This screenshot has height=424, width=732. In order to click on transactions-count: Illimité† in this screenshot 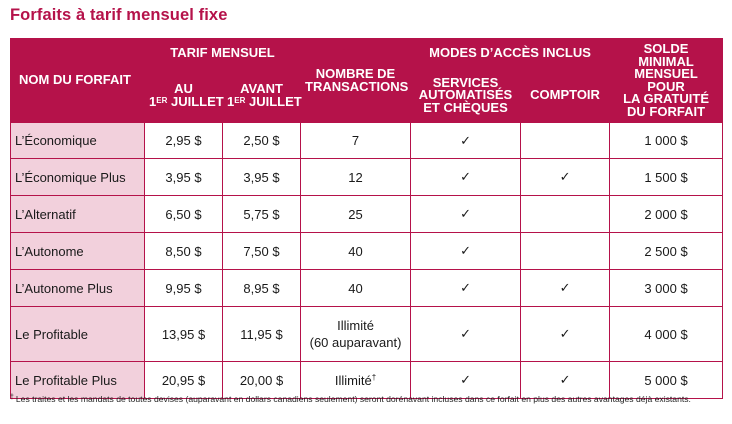, I will do `click(356, 380)`.